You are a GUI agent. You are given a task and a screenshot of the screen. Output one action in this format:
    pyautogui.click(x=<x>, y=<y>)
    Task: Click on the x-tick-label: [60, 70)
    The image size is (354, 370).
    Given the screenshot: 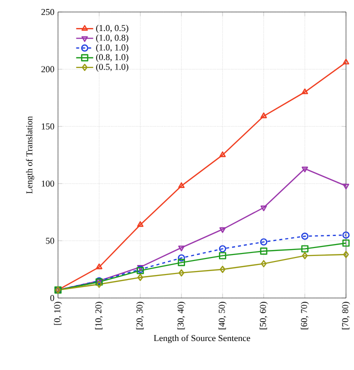 What is the action you would take?
    pyautogui.click(x=304, y=316)
    